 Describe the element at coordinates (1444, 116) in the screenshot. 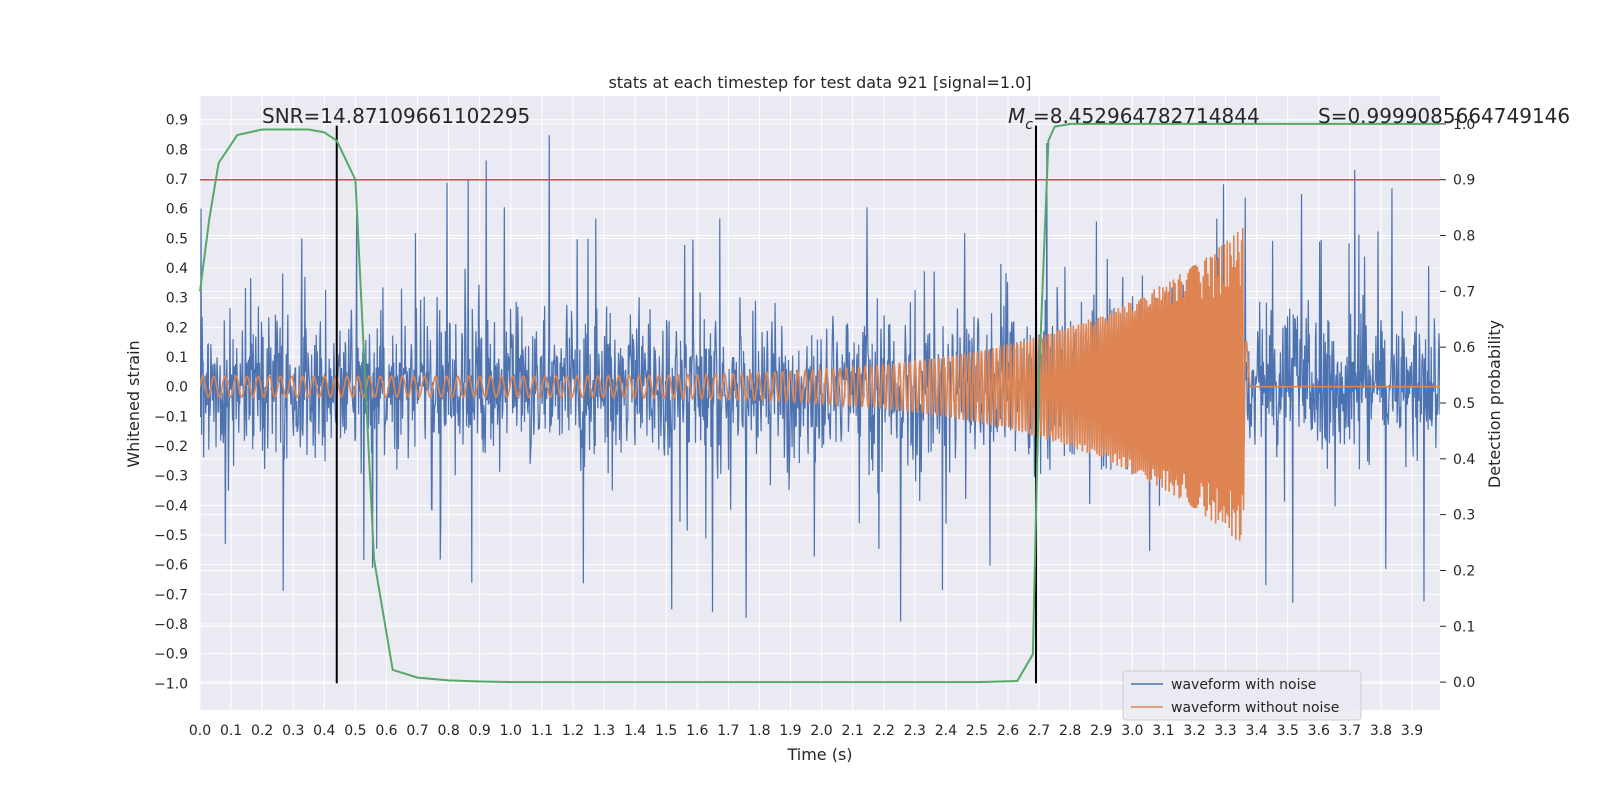

I see `score-annotation: S=0.9999085664749146` at that location.